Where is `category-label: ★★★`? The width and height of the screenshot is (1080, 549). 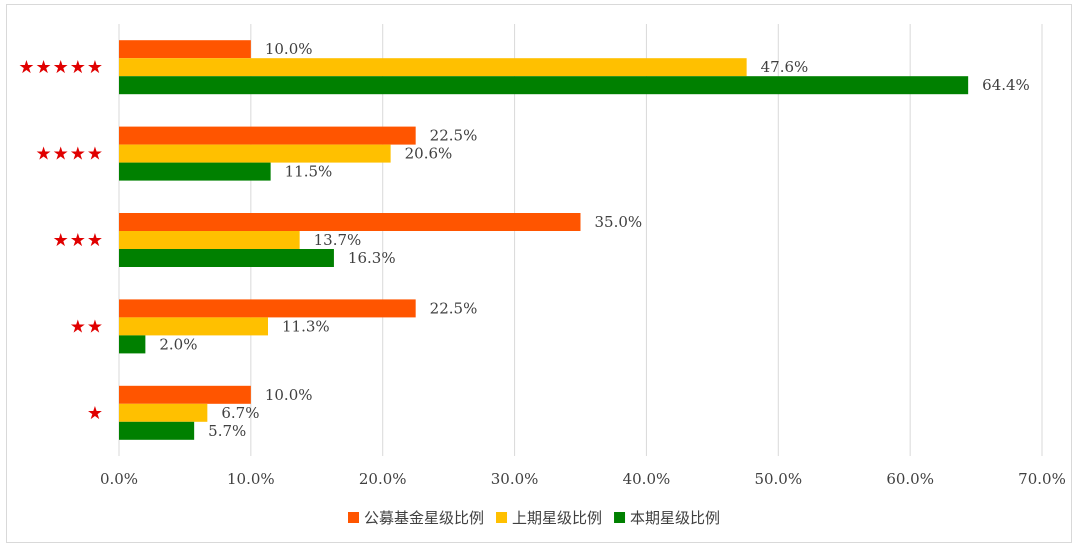
category-label: ★★★ is located at coordinates (78, 240).